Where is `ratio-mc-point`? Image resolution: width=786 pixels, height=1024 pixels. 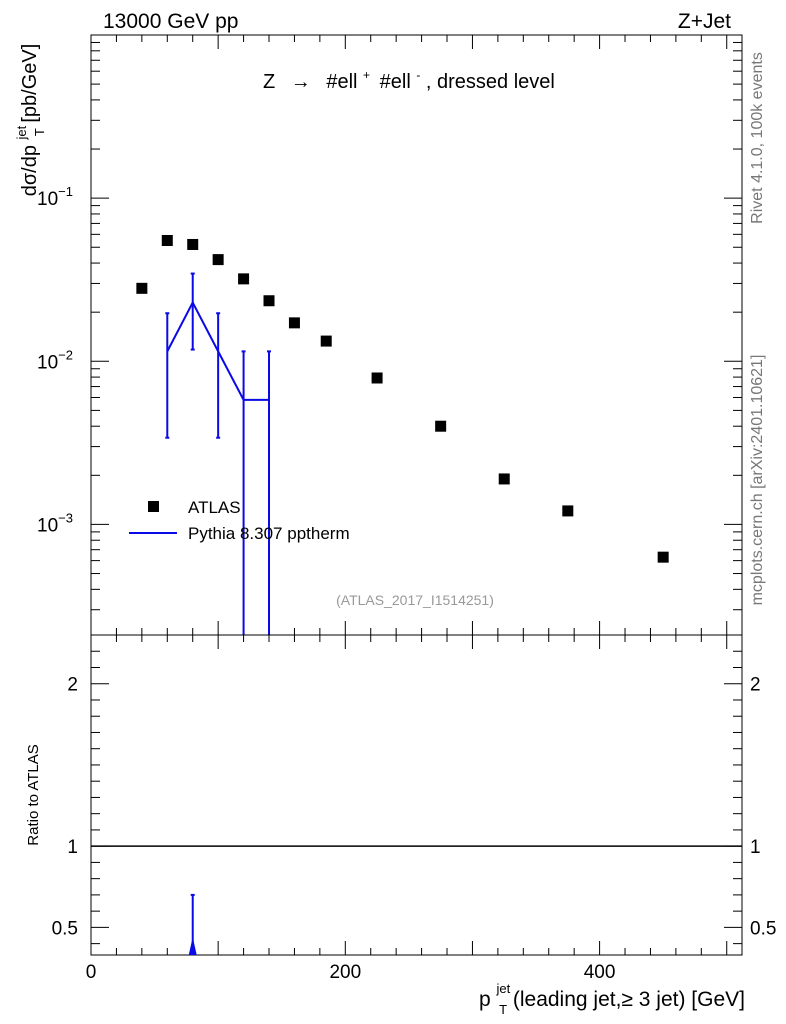 ratio-mc-point is located at coordinates (192, 946).